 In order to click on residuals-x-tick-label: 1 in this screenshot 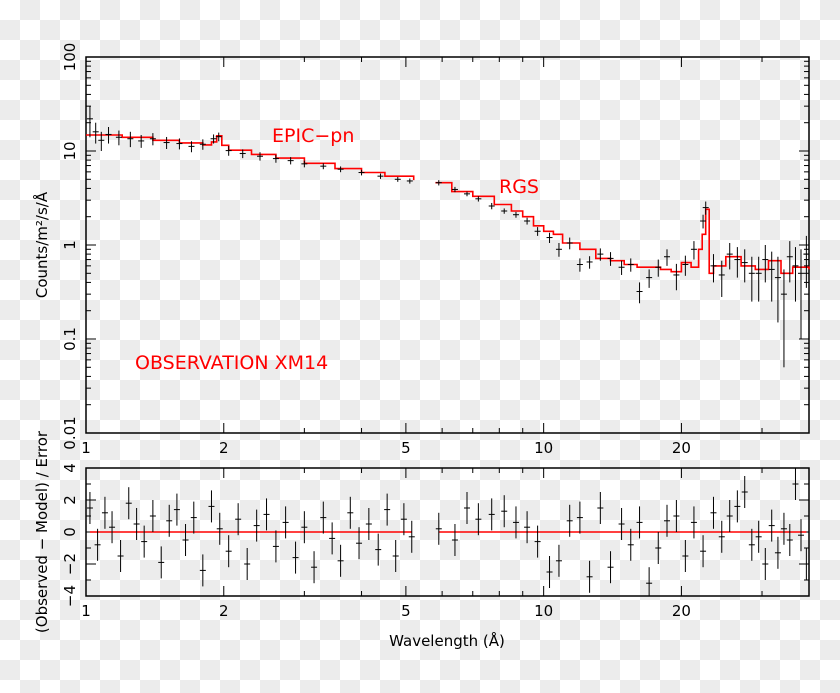, I will do `click(86, 611)`.